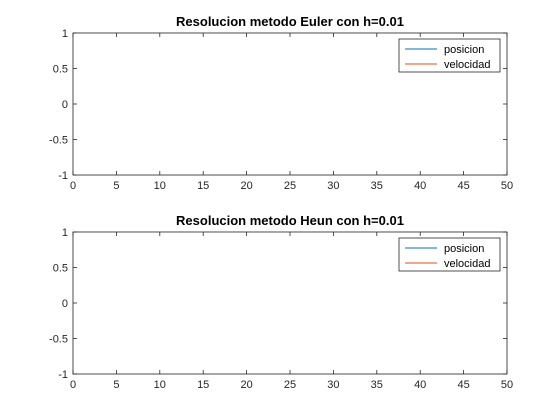 This screenshot has height=420, width=560. Describe the element at coordinates (290, 21) in the screenshot. I see `chart-title: Resolucion metodo Euler con h=0.01` at that location.